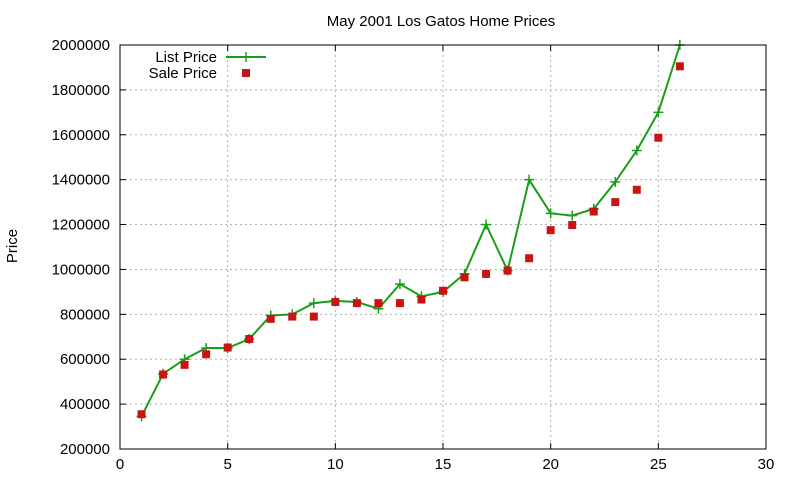  What do you see at coordinates (658, 464) in the screenshot?
I see `x-tick-label: 25` at bounding box center [658, 464].